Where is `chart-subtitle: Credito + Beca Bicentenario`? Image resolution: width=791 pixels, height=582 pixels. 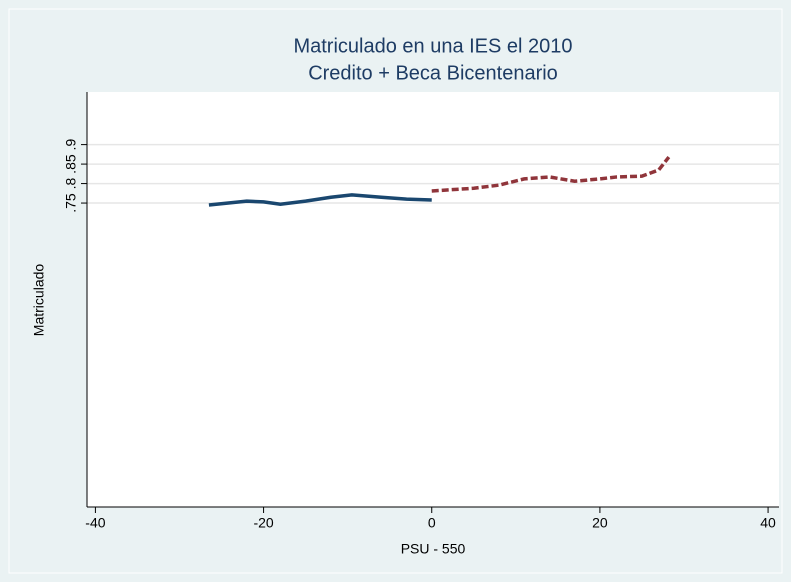 chart-subtitle: Credito + Beca Bicentenario is located at coordinates (433, 73).